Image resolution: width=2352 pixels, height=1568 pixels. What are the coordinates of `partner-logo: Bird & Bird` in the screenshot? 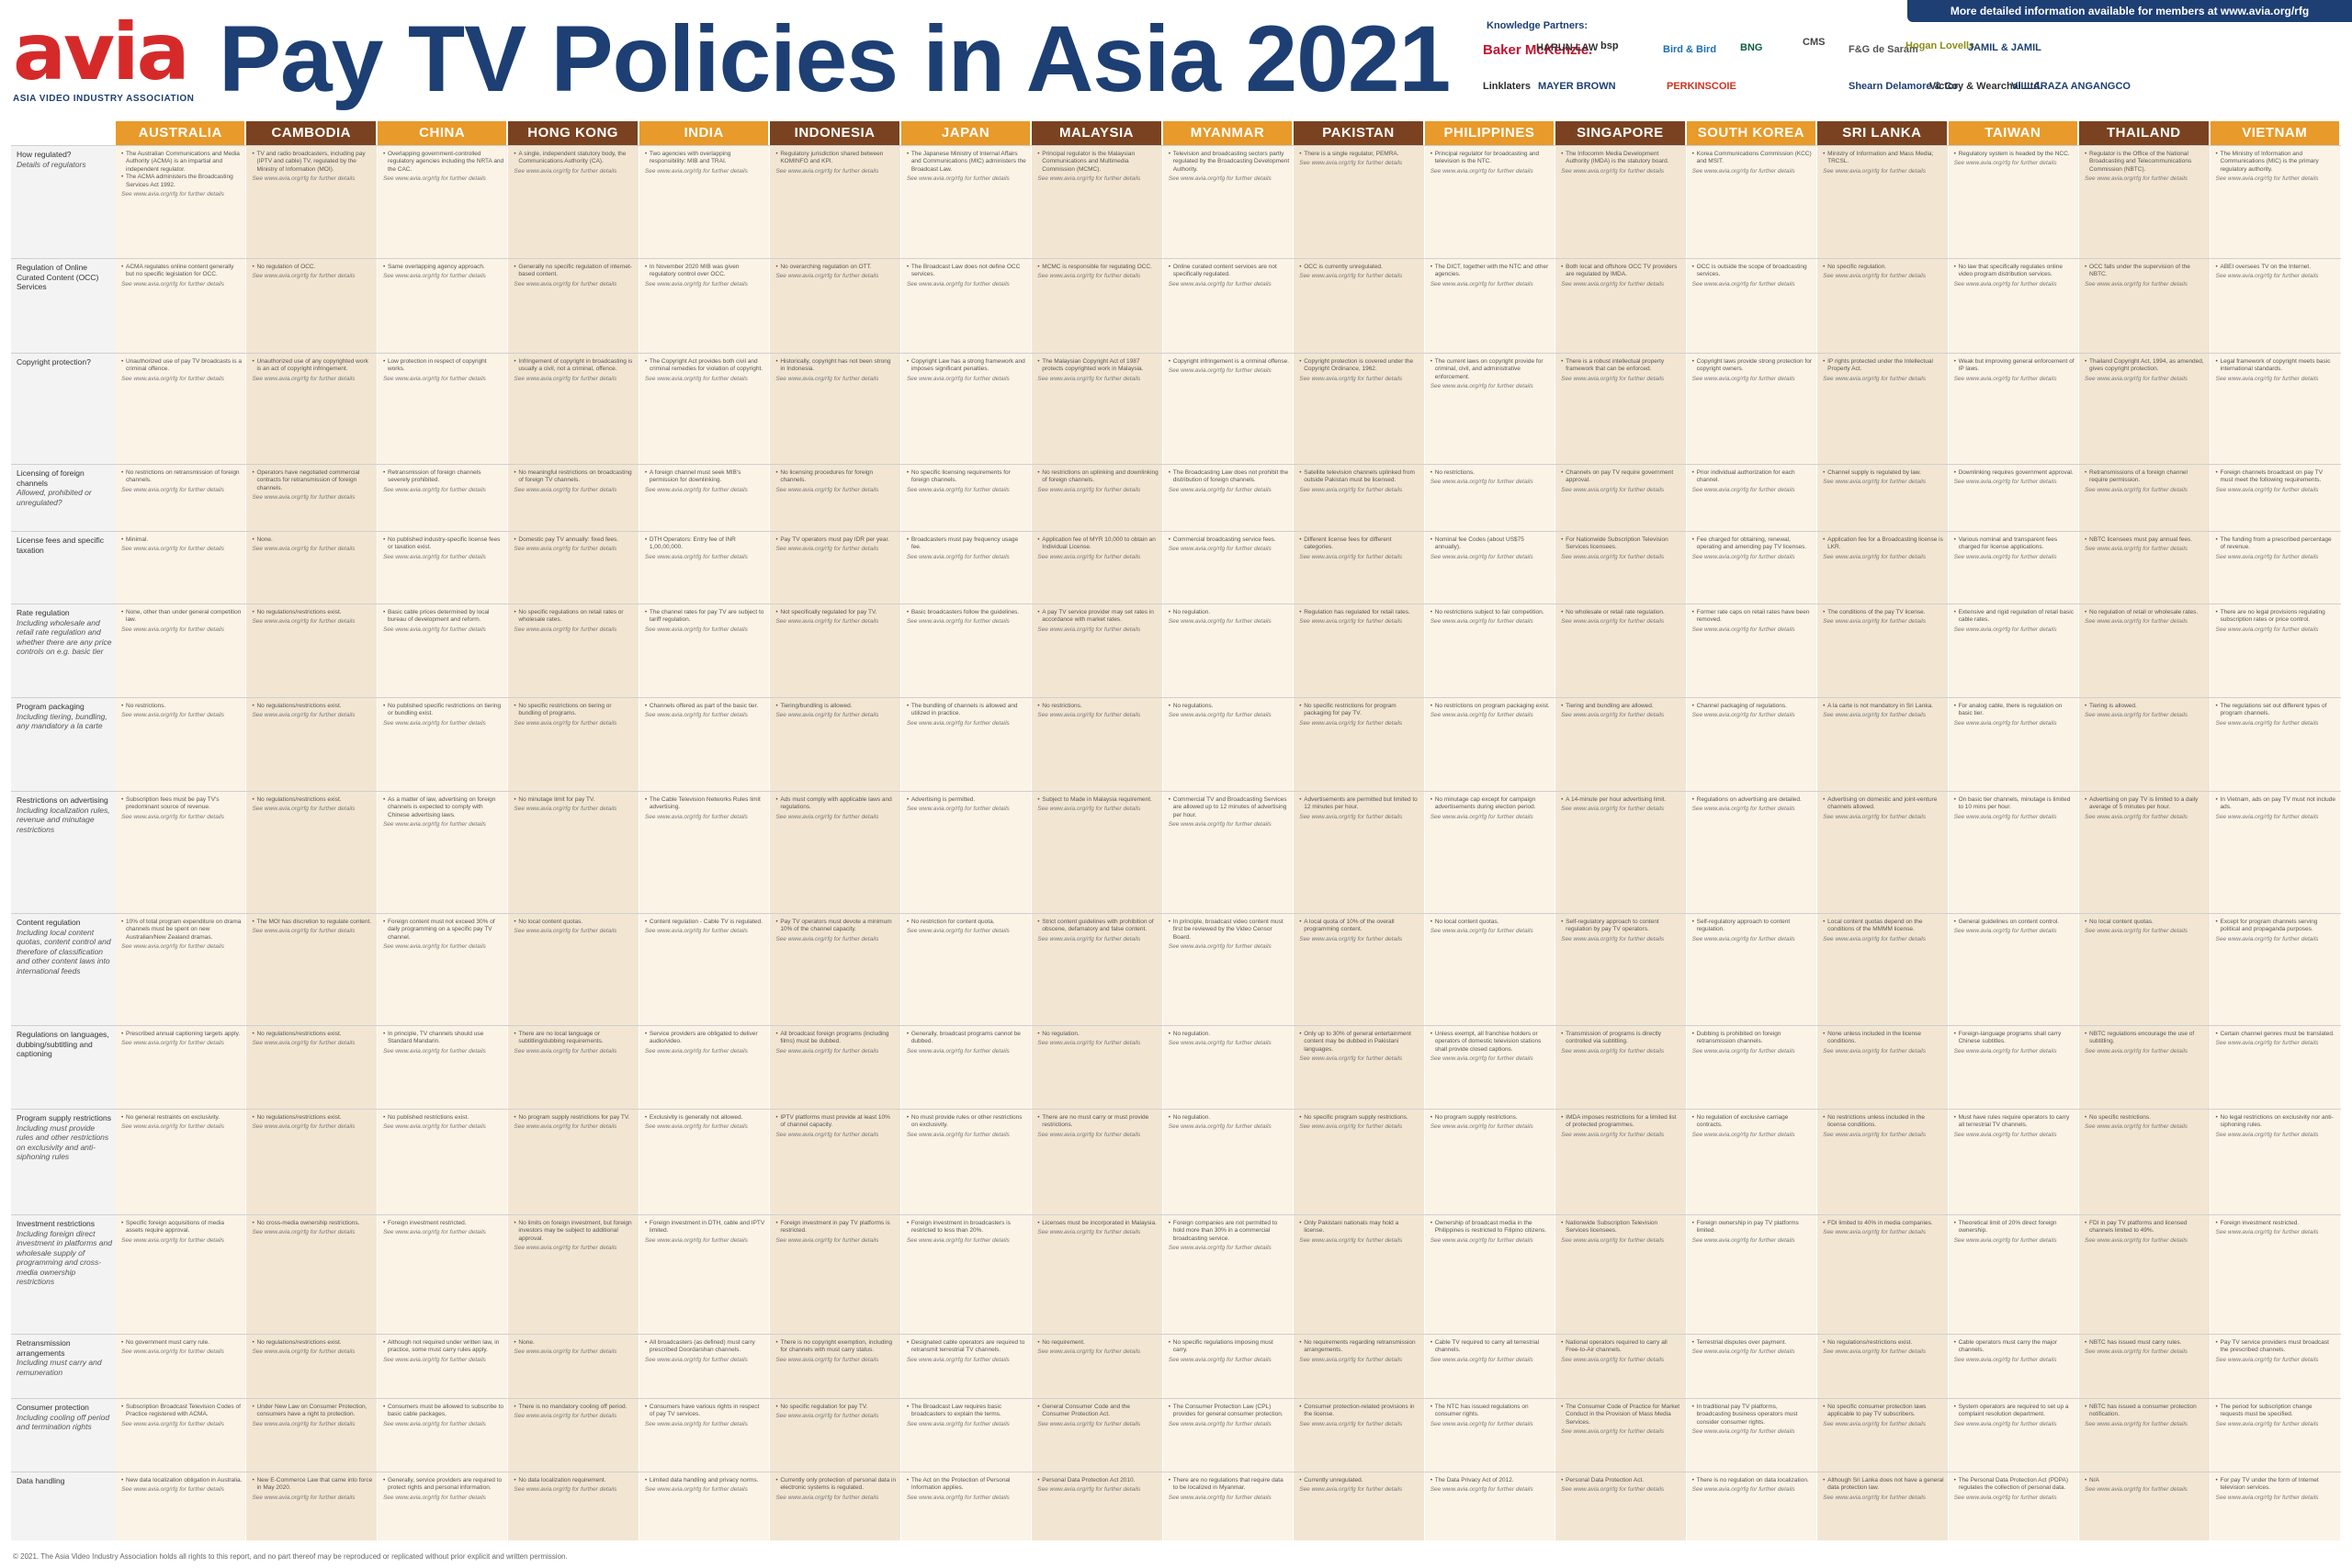 It's located at (1690, 49).